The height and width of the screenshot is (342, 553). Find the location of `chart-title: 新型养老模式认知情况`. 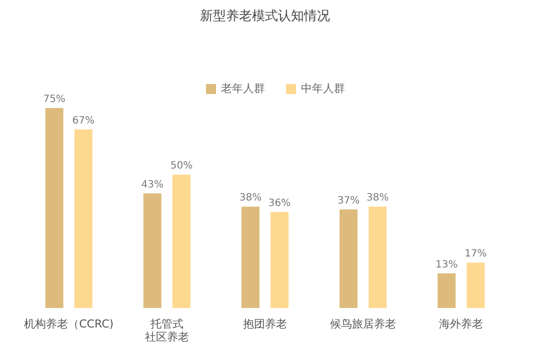

chart-title: 新型养老模式认知情况 is located at coordinates (265, 16).